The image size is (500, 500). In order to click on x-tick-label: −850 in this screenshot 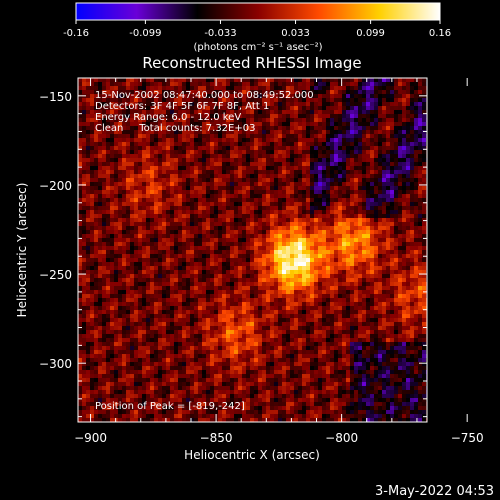, I will do `click(216, 438)`.